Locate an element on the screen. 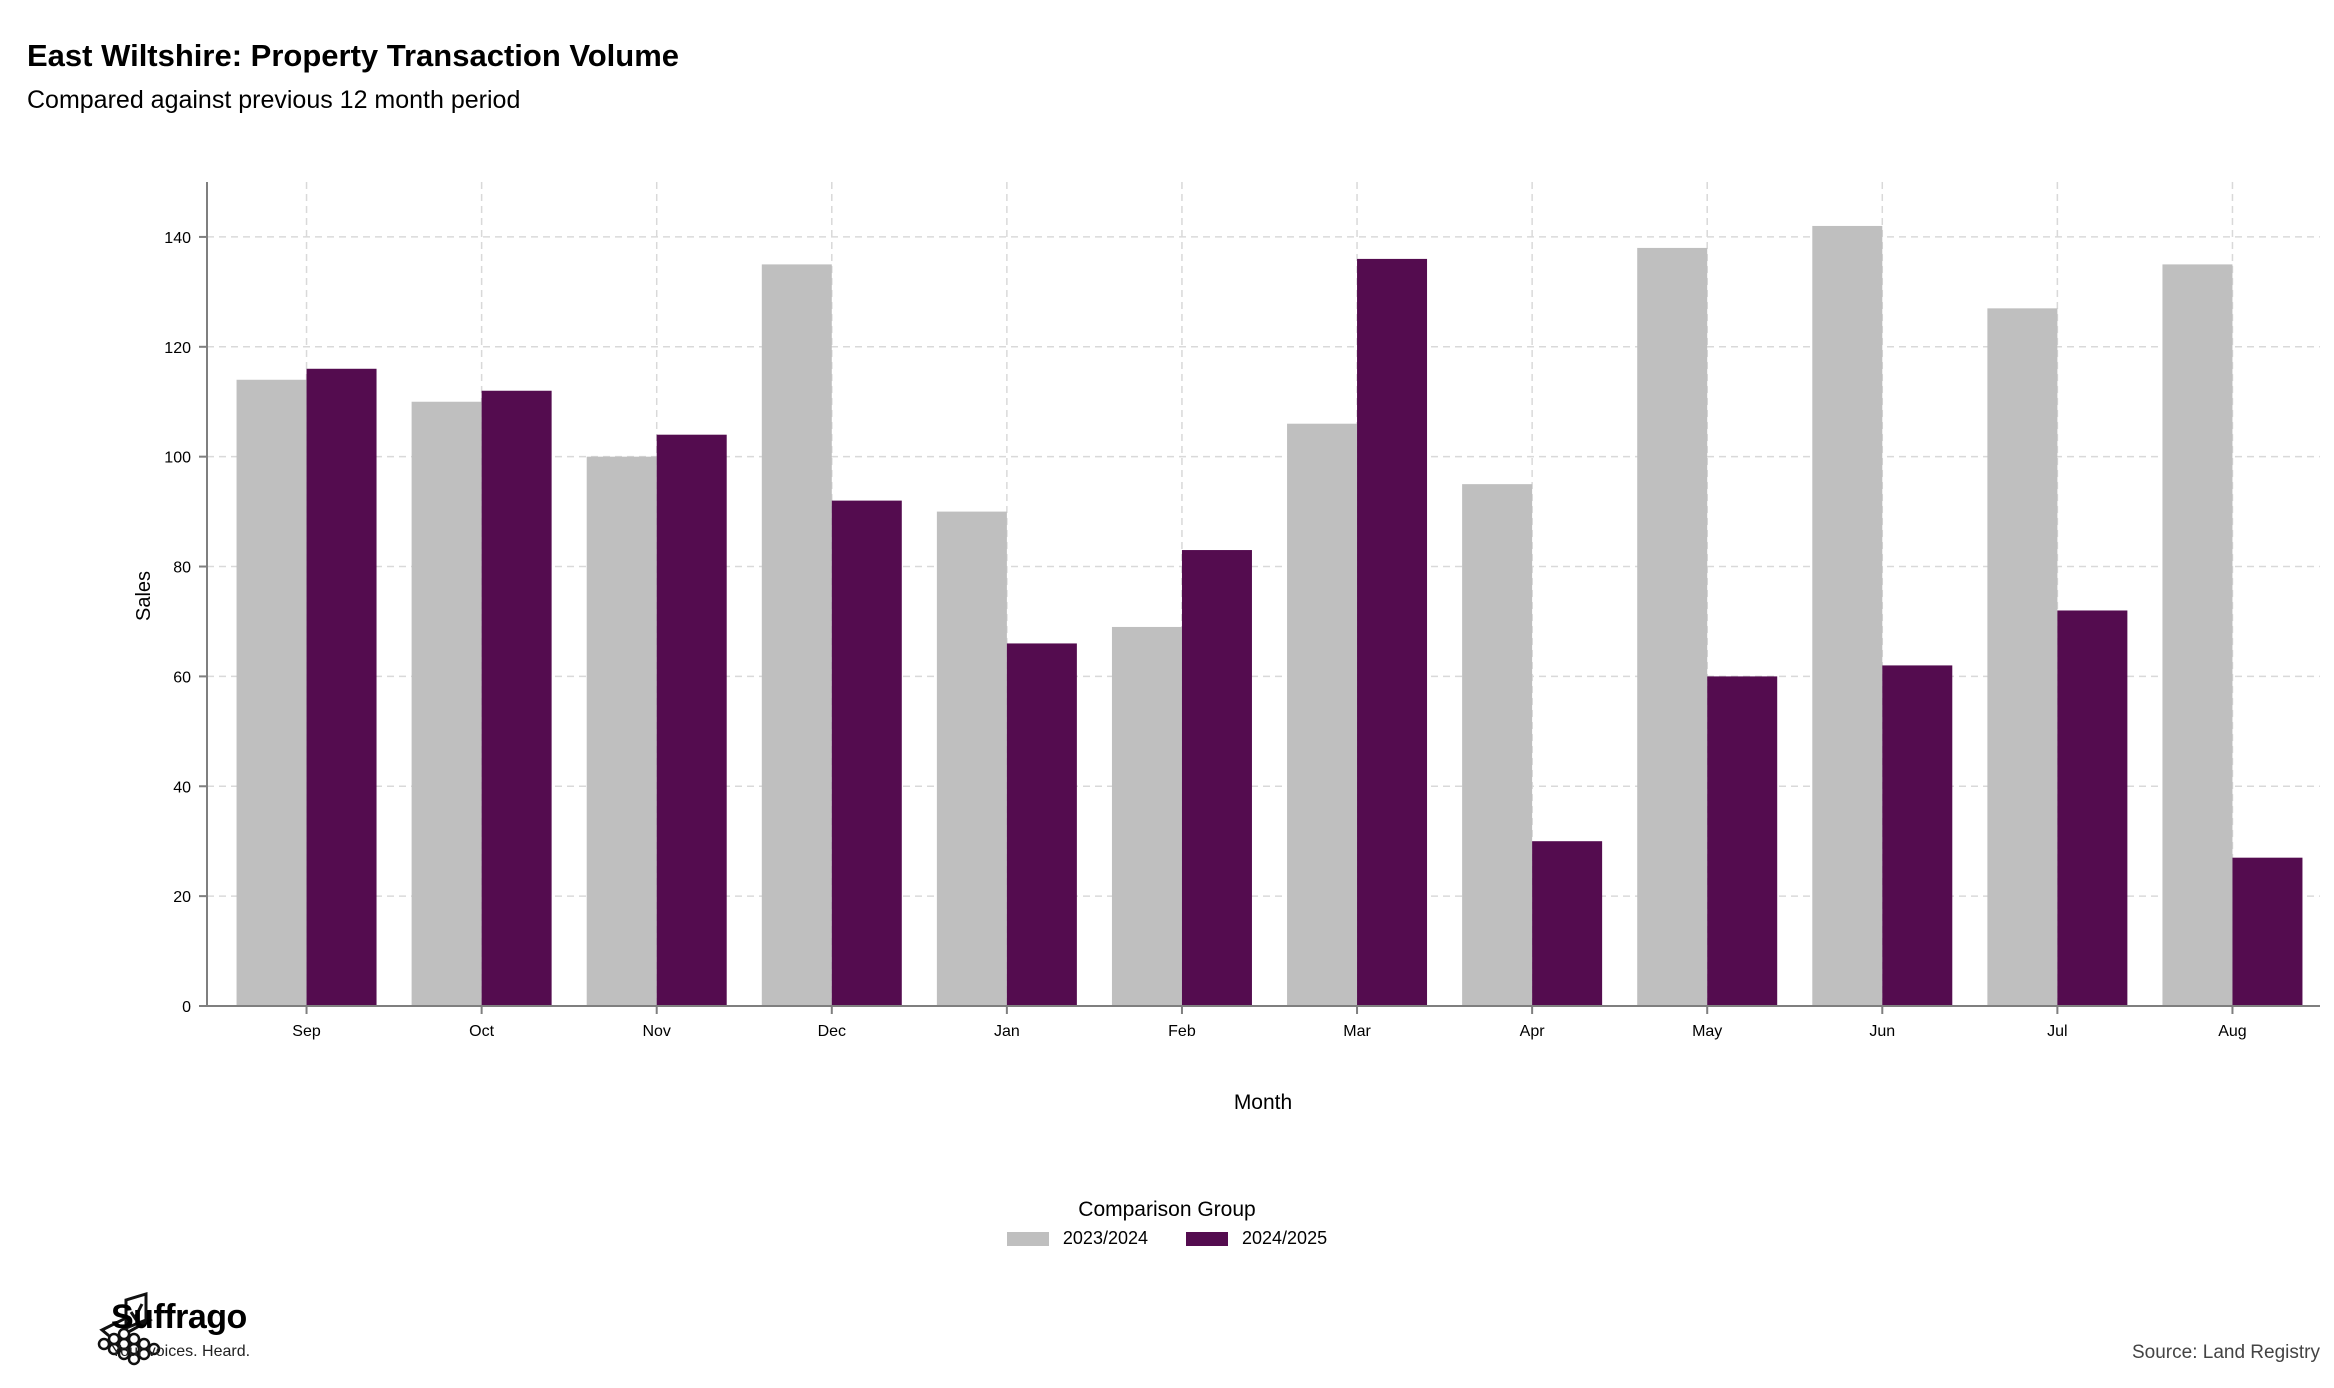 The width and height of the screenshot is (2334, 1388). bar-2023-2024-aug is located at coordinates (2197, 635).